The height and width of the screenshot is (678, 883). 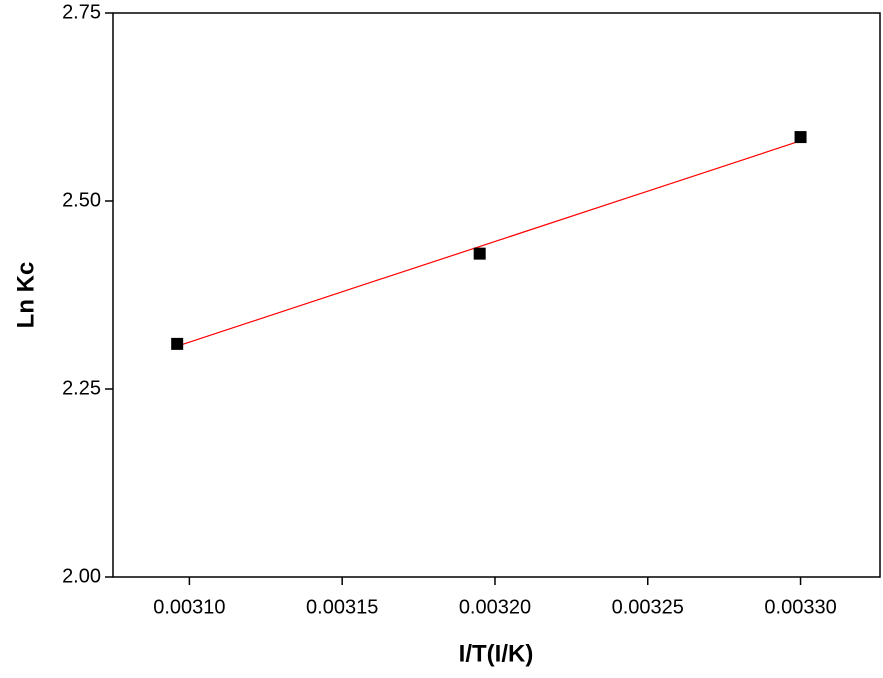 I want to click on y-tick-label: 2.00, so click(x=81, y=576).